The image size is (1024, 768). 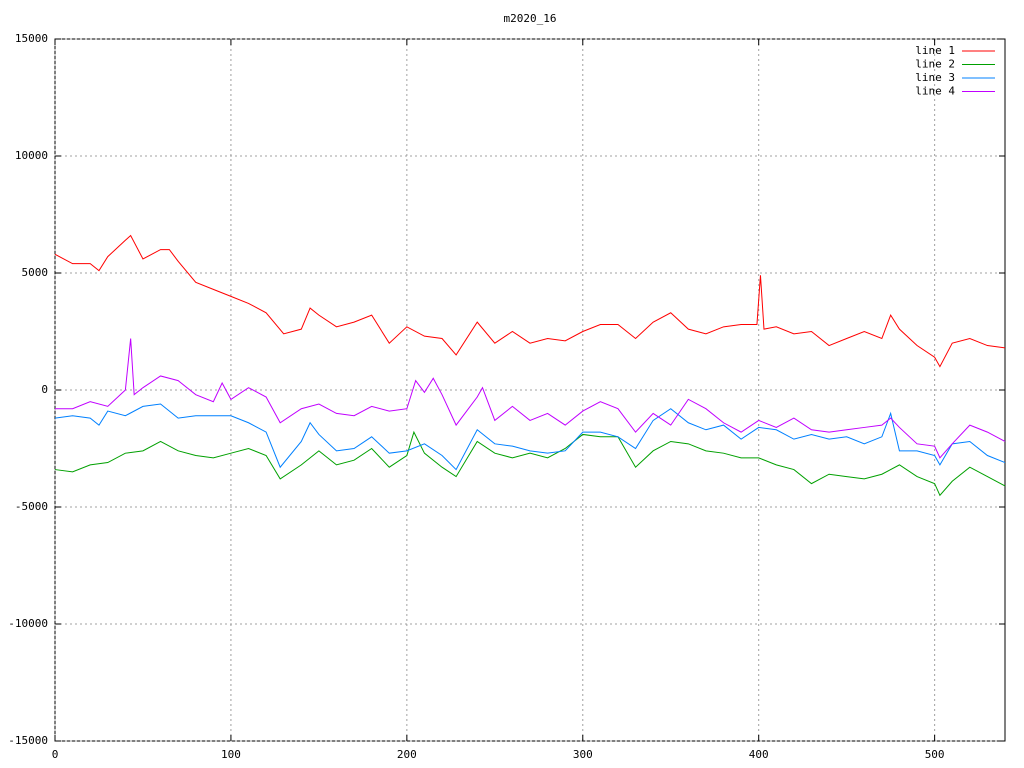 I want to click on x-tick-label: 100, so click(x=231, y=754).